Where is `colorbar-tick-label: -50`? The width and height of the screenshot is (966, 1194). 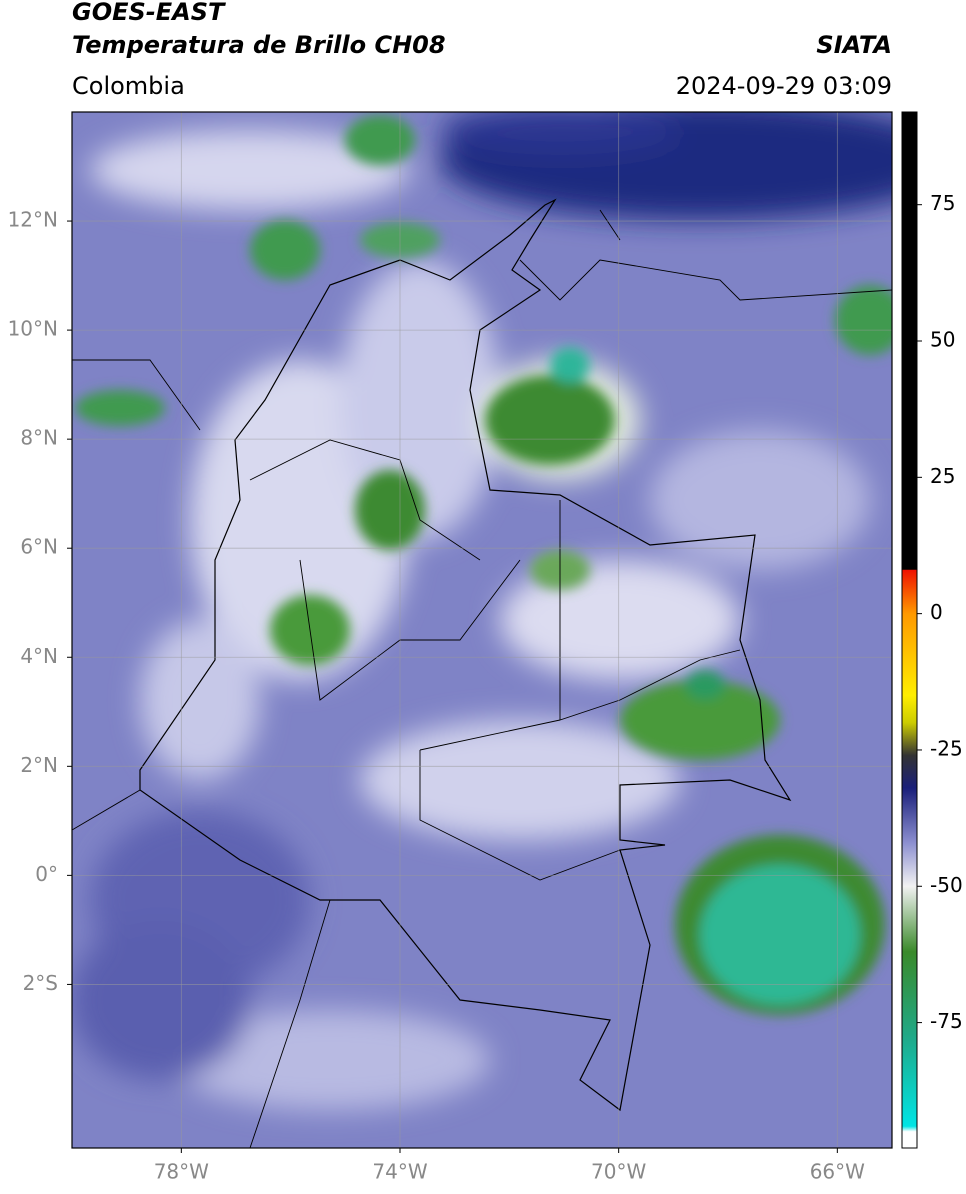
colorbar-tick-label: -50 is located at coordinates (946, 885).